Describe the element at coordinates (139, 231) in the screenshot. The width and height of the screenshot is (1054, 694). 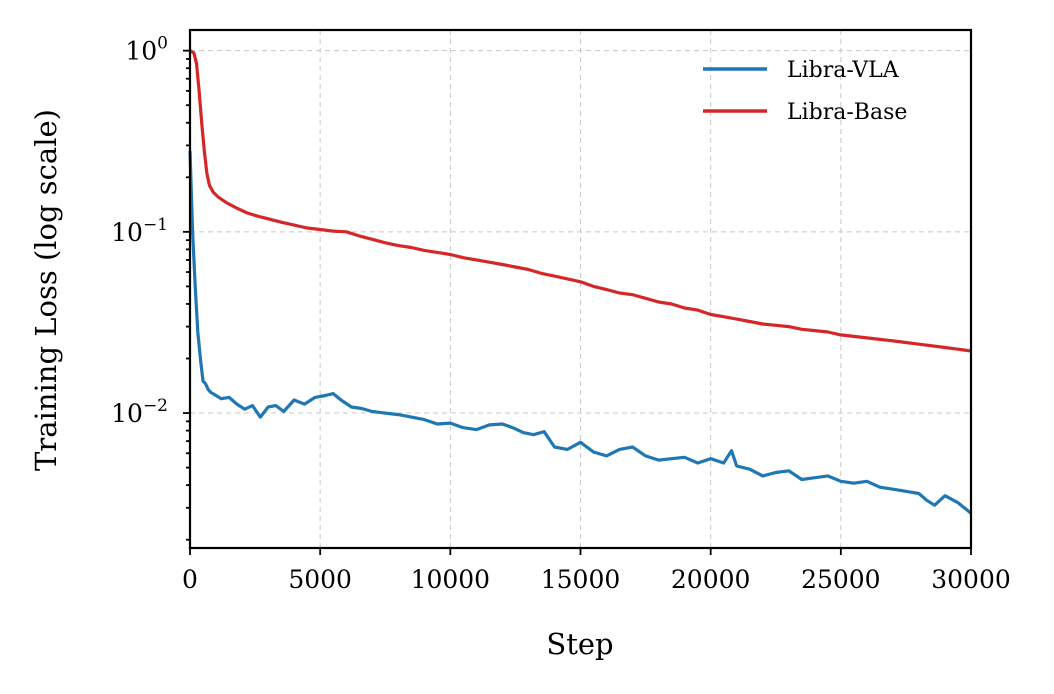
I see `y-tick-label: 10⁻¹` at that location.